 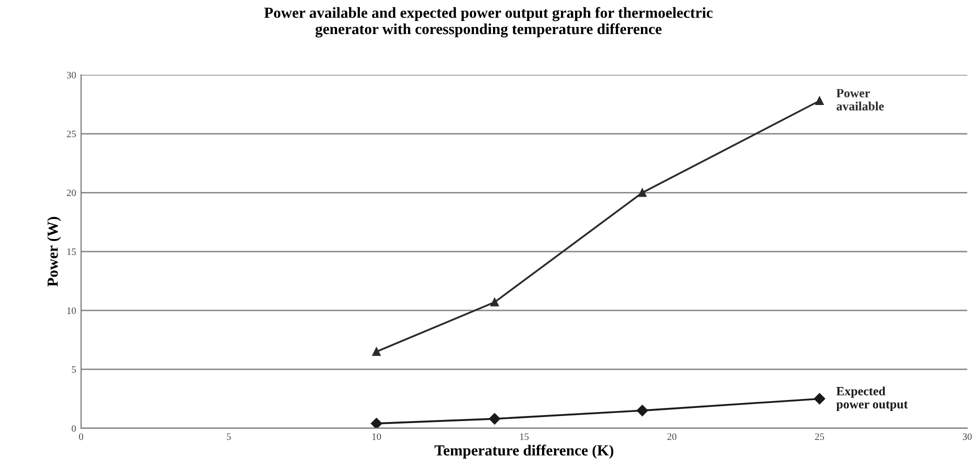 What do you see at coordinates (228, 436) in the screenshot?
I see `x-tick-label: 5` at bounding box center [228, 436].